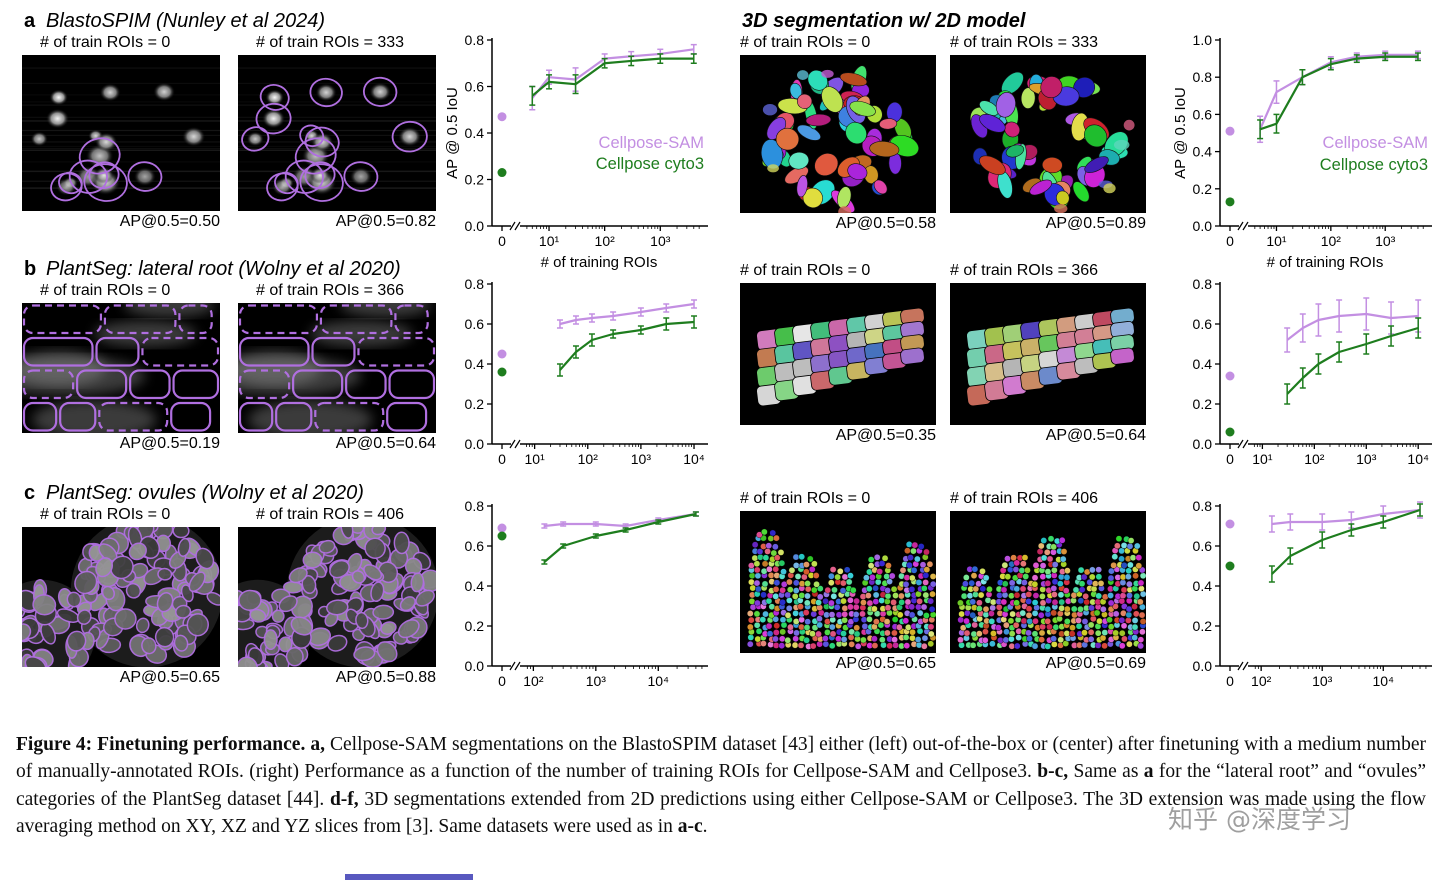 This screenshot has height=880, width=1440. I want to click on svg-text: 1.0, so click(1203, 40).